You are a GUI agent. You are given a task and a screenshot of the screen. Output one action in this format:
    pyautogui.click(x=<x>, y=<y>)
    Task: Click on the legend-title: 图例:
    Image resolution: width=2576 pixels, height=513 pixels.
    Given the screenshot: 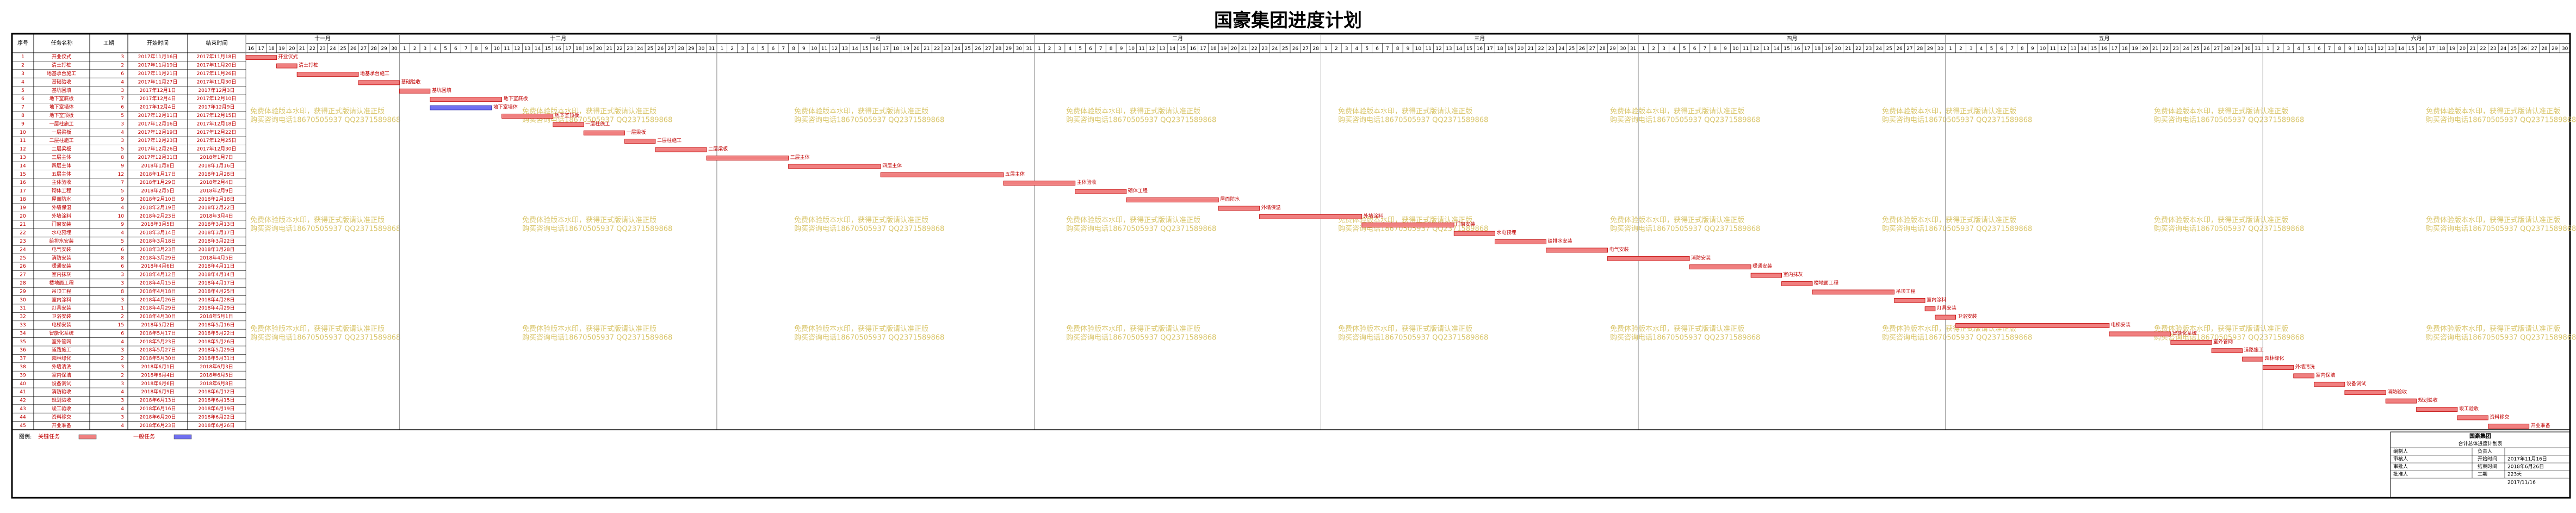 What is the action you would take?
    pyautogui.click(x=25, y=437)
    